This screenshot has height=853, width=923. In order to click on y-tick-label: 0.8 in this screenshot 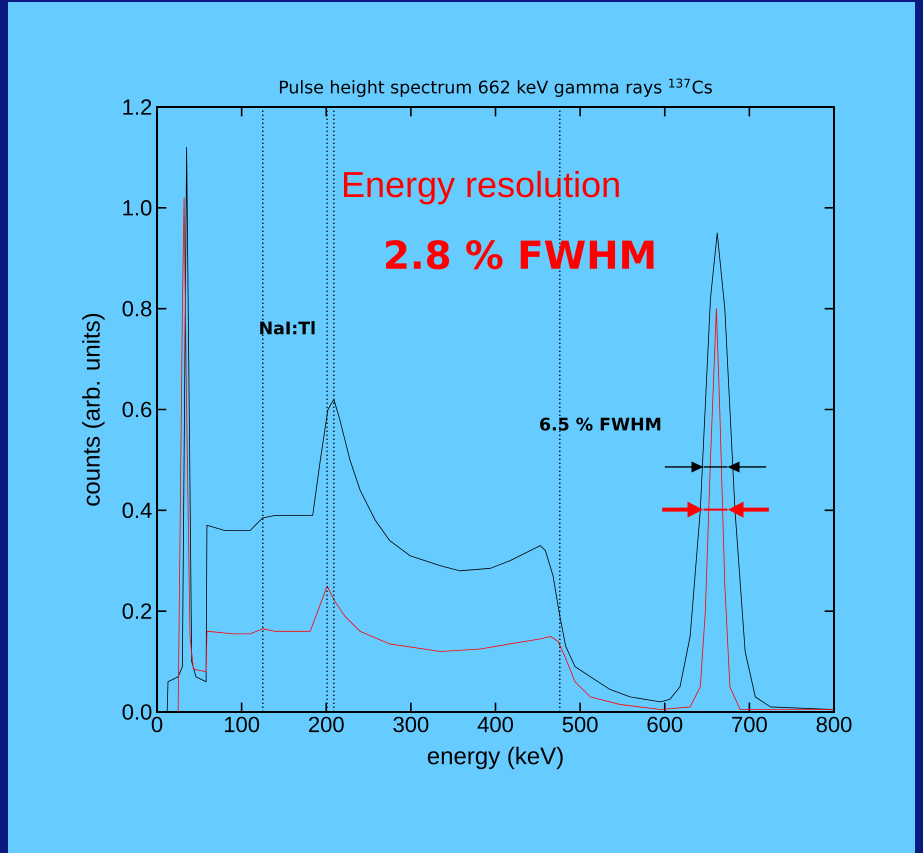, I will do `click(137, 308)`.